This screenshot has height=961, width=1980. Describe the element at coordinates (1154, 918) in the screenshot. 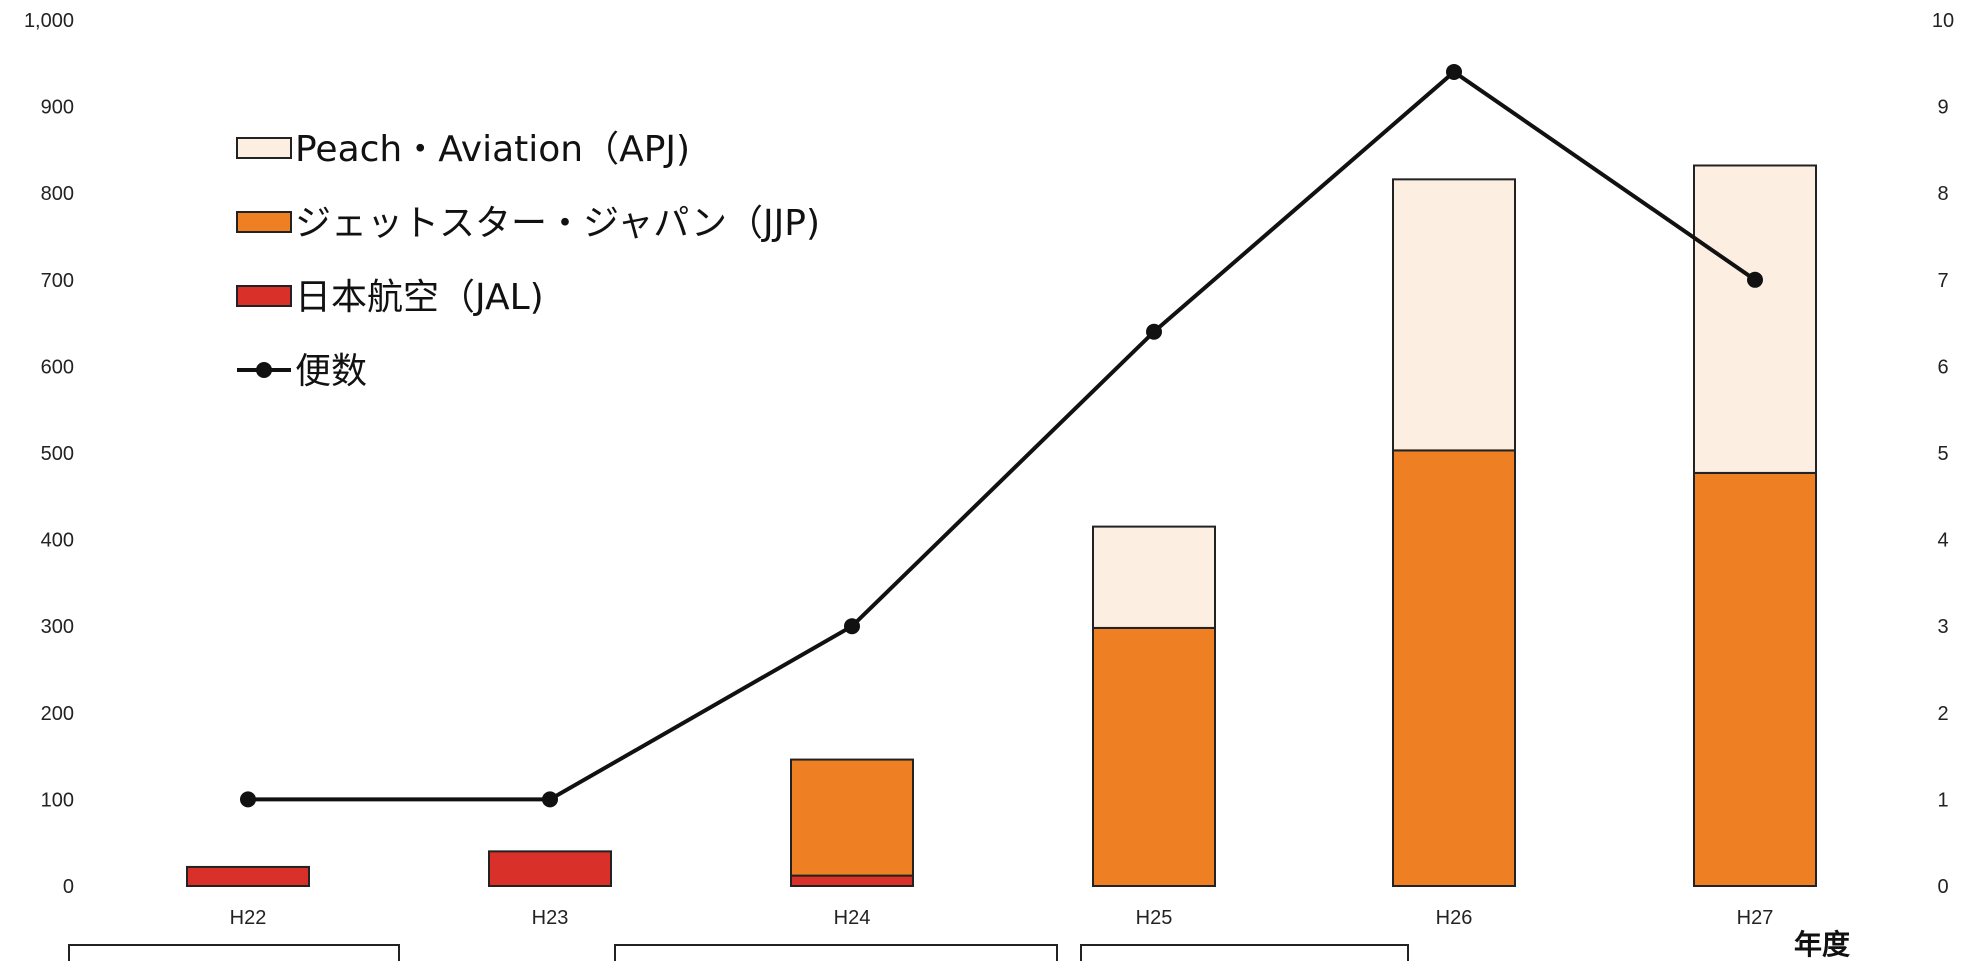

I see `x-tick-label: H25` at that location.